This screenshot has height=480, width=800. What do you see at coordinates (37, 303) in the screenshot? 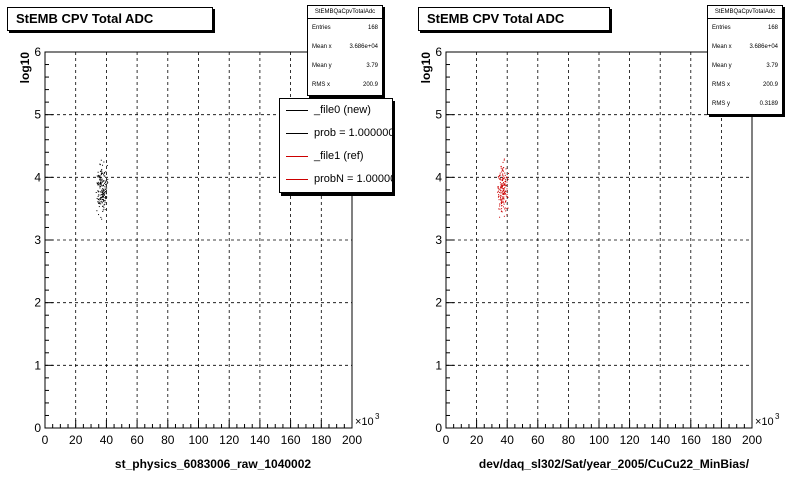
I see `y-tick-label: 2` at bounding box center [37, 303].